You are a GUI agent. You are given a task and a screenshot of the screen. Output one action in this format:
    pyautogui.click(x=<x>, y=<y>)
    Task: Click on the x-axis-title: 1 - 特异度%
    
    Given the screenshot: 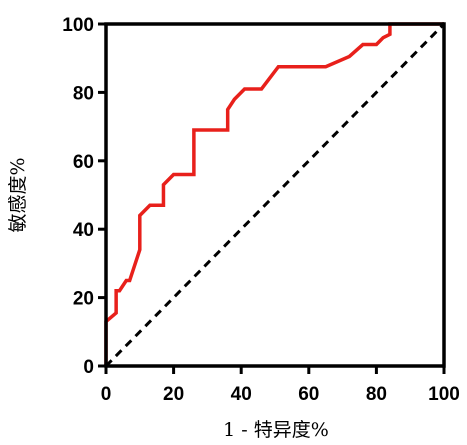 What is the action you would take?
    pyautogui.click(x=276, y=430)
    